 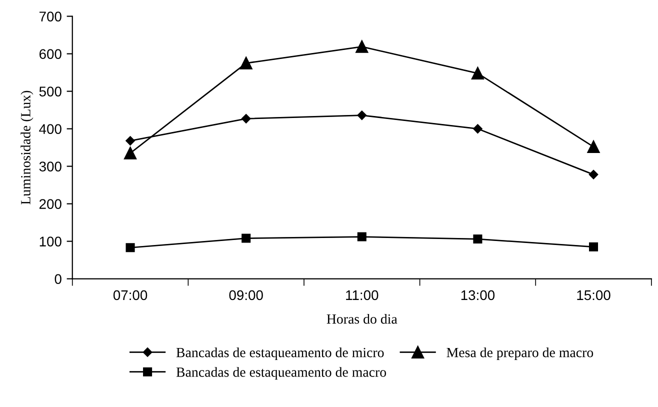 I want to click on legend-label: Mesa de preparo de macro, so click(x=520, y=353).